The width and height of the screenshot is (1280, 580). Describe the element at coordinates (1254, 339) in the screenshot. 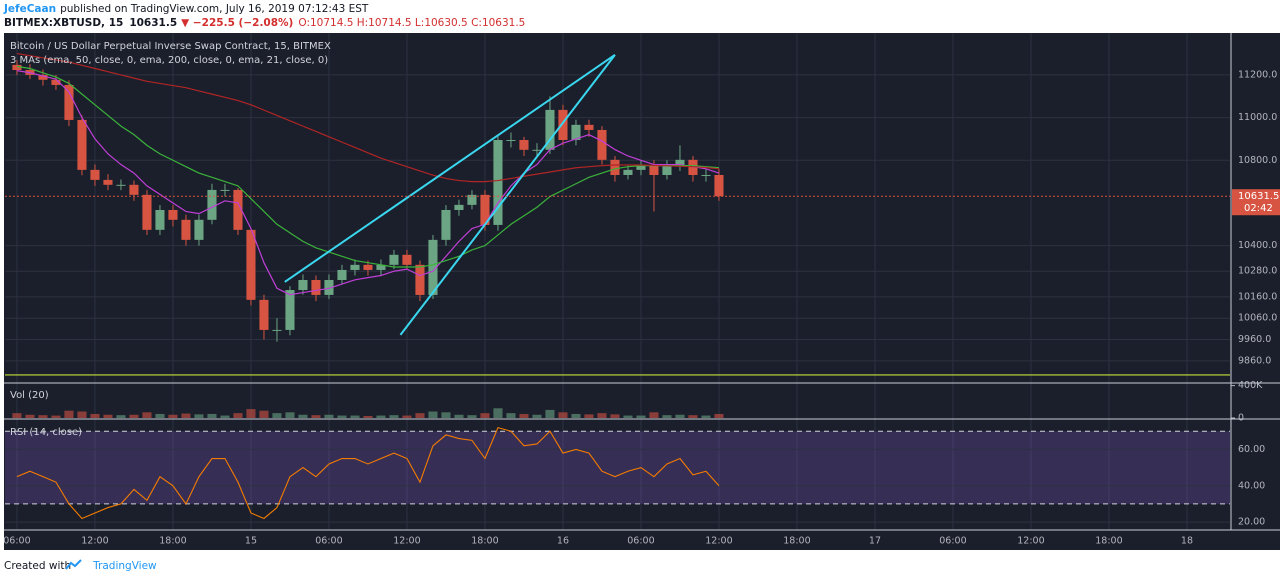

I see `y-tick-label: 9960.0` at that location.